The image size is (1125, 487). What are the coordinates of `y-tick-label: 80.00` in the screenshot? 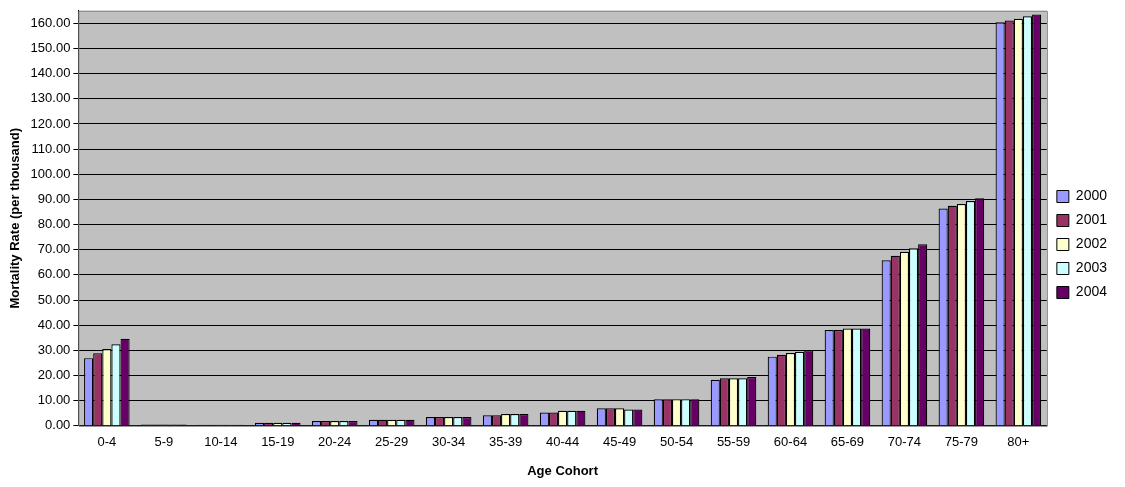 It's located at (54, 224).